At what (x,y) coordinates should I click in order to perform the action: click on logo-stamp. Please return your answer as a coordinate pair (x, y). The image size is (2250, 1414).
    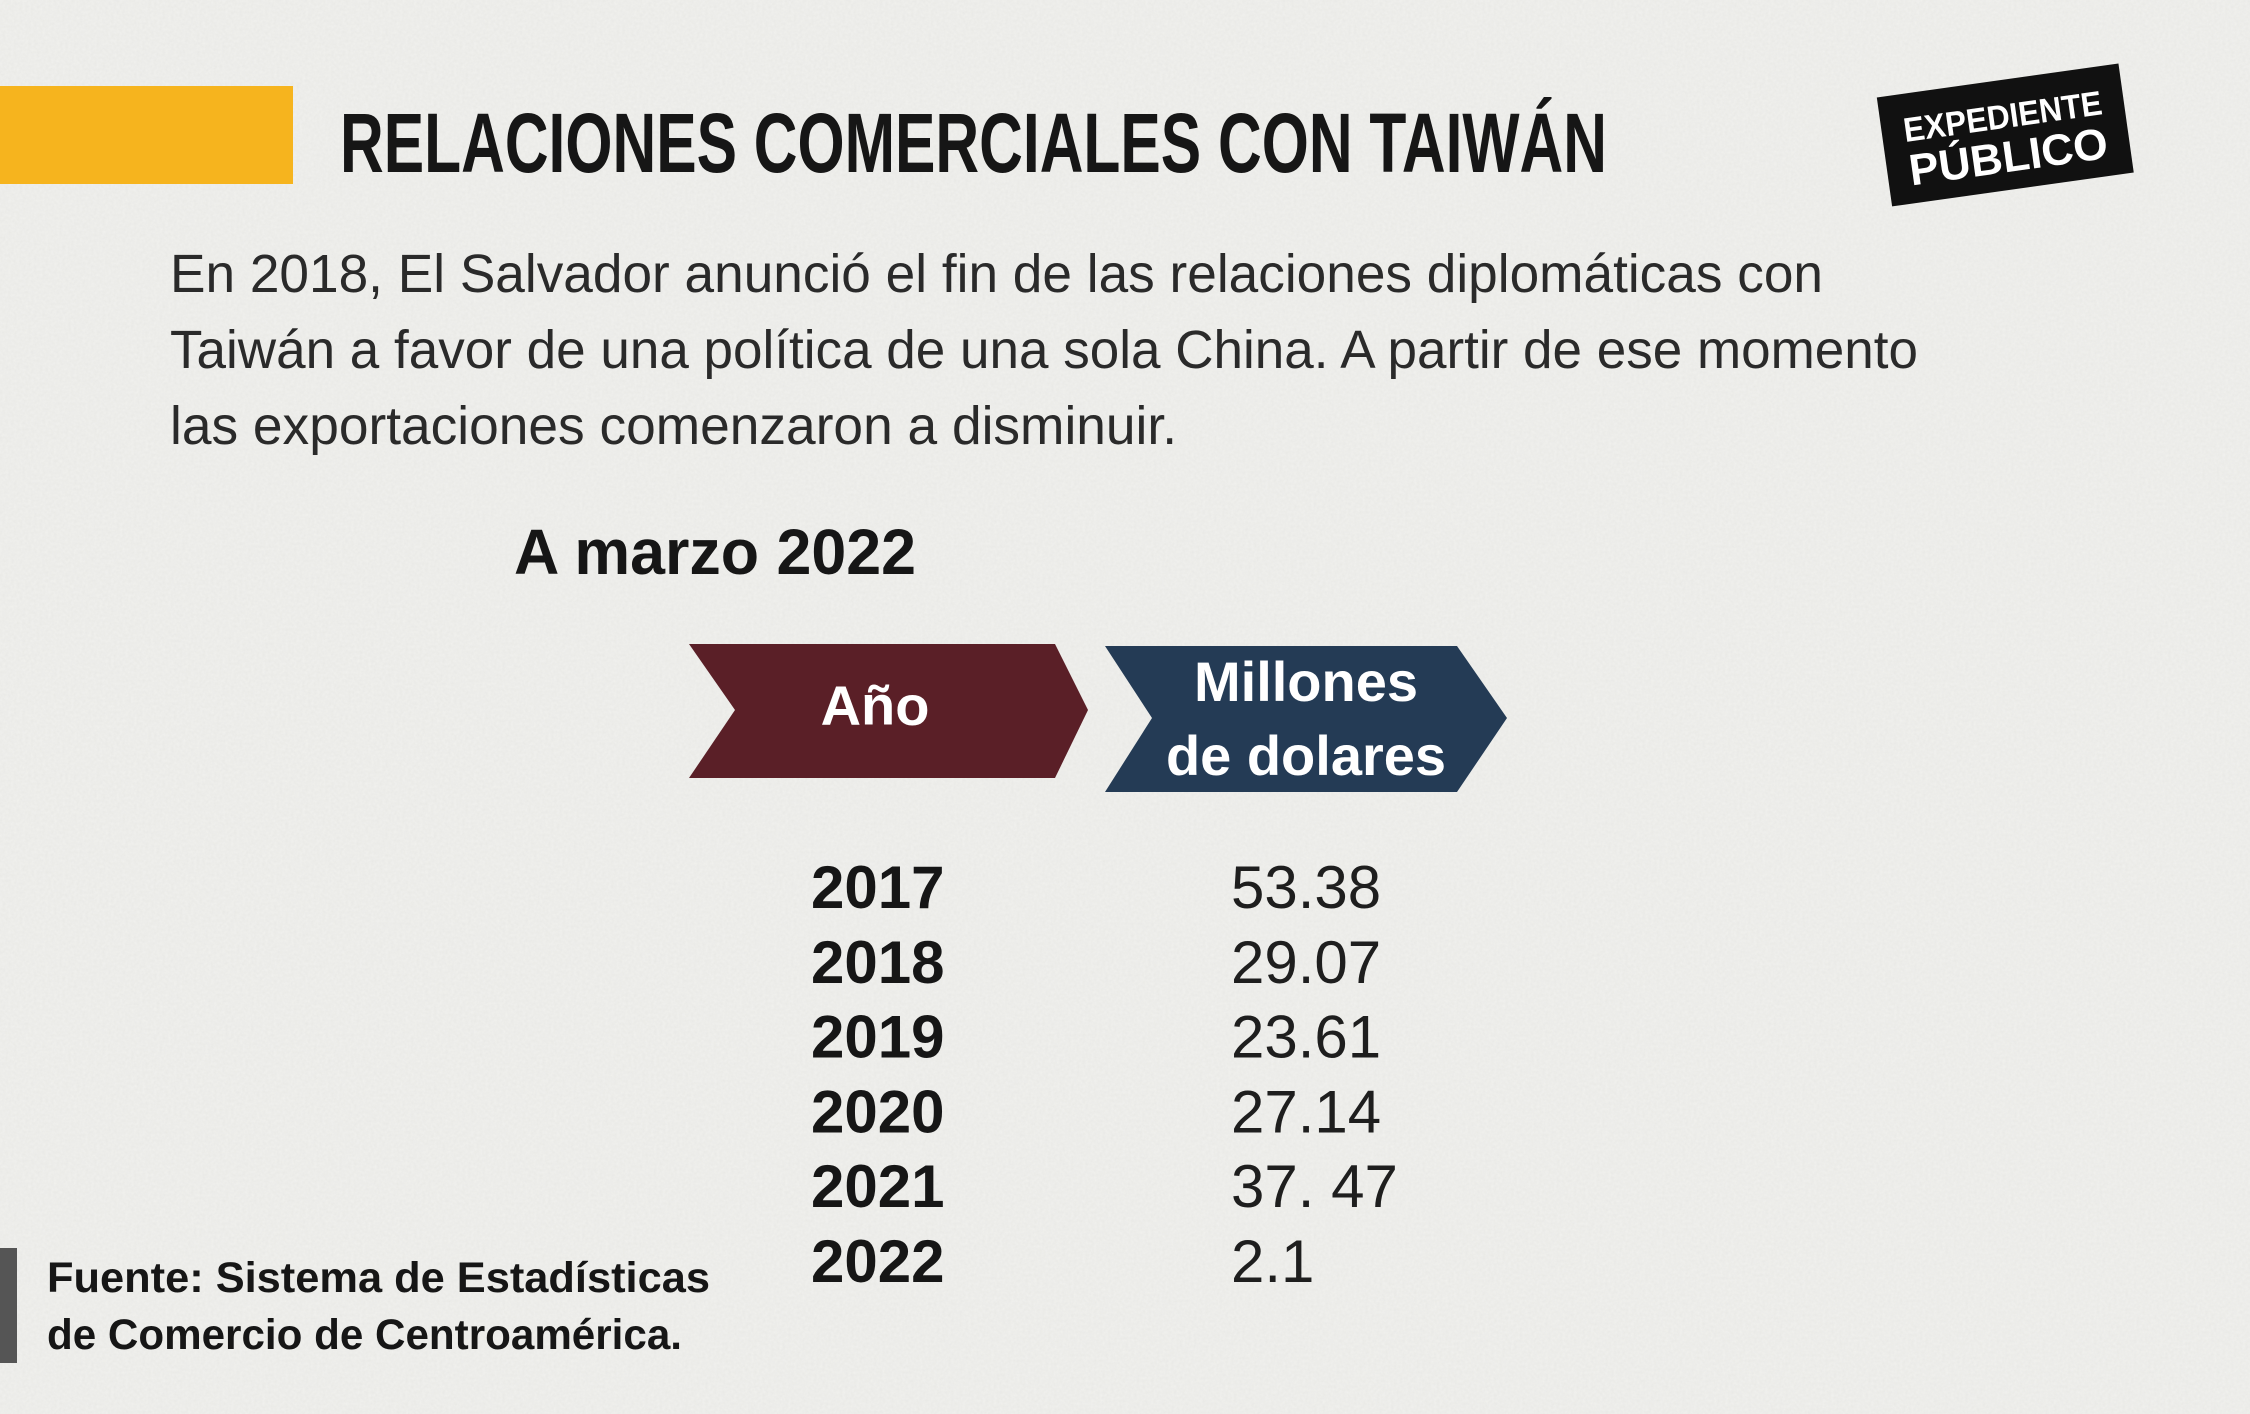
    Looking at the image, I should click on (2005, 135).